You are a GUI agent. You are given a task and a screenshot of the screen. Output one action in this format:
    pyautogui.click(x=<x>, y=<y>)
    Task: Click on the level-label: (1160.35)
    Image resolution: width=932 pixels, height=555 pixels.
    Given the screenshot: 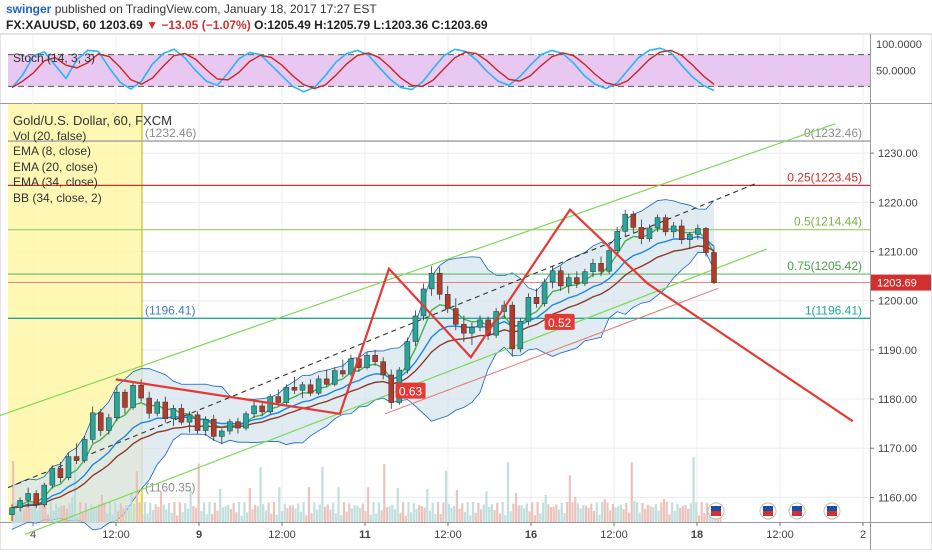 What is the action you would take?
    pyautogui.click(x=170, y=488)
    